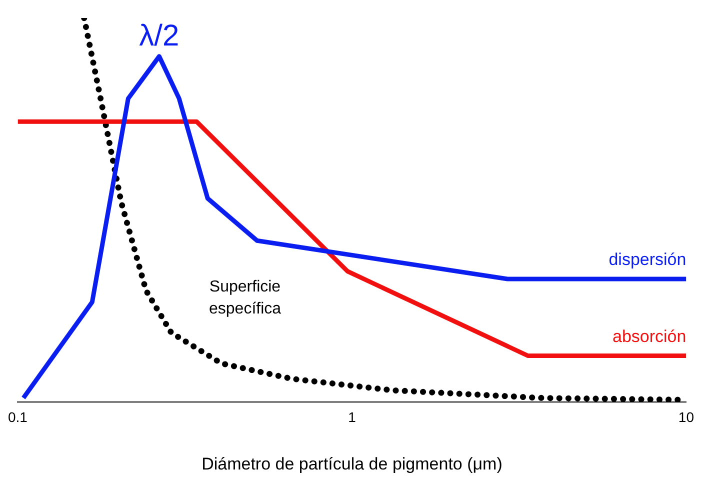 This screenshot has height=479, width=702. Describe the element at coordinates (245, 298) in the screenshot. I see `annotation: Superficie específica` at that location.